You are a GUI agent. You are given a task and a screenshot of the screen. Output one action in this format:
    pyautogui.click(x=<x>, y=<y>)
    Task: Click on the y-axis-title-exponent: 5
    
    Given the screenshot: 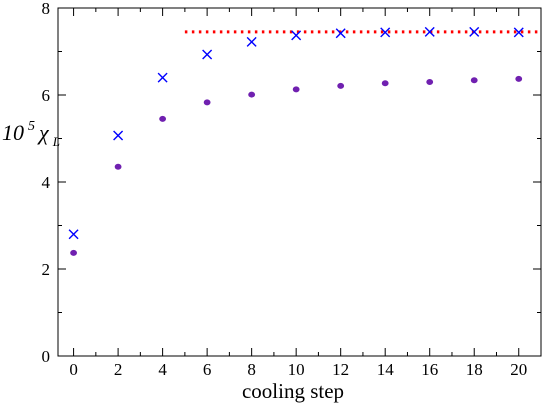 What is the action you would take?
    pyautogui.click(x=31, y=126)
    